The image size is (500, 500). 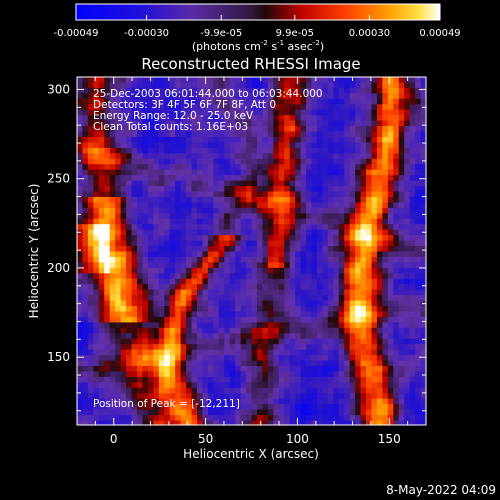 What do you see at coordinates (166, 404) in the screenshot?
I see `annotation-peak: Position of Peak = [-12,211]` at bounding box center [166, 404].